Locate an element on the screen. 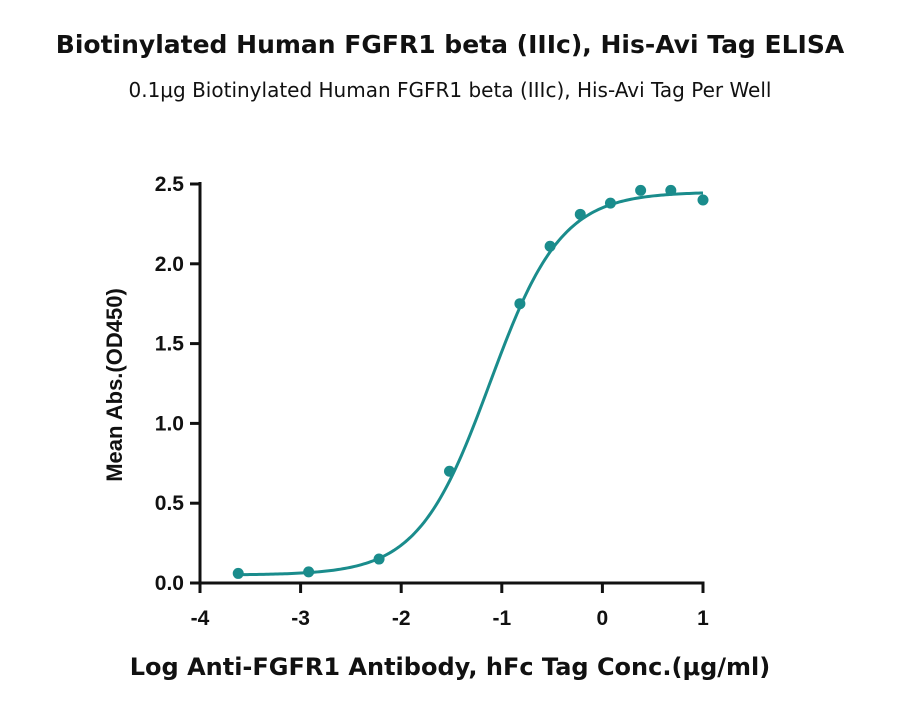 The width and height of the screenshot is (900, 715). x-tick-label: -4 is located at coordinates (200, 618).